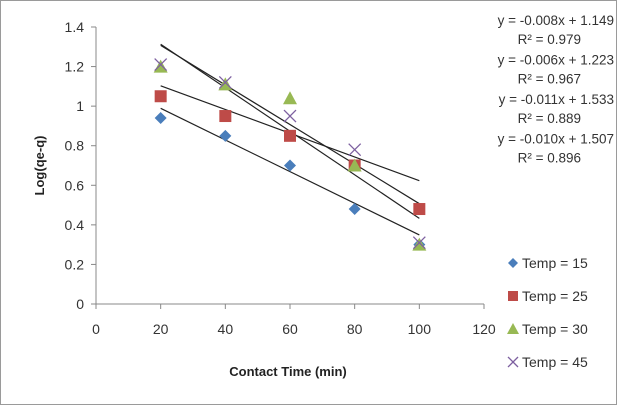 This screenshot has width=617, height=406. I want to click on trend-equation: y = -0.010x + 1.507, so click(556, 139).